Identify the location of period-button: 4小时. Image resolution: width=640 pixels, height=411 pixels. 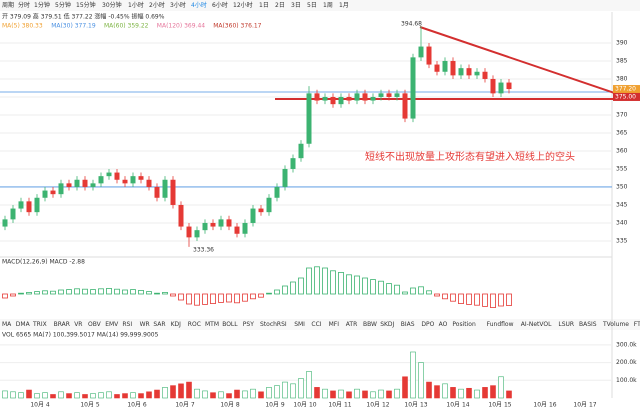
(199, 5).